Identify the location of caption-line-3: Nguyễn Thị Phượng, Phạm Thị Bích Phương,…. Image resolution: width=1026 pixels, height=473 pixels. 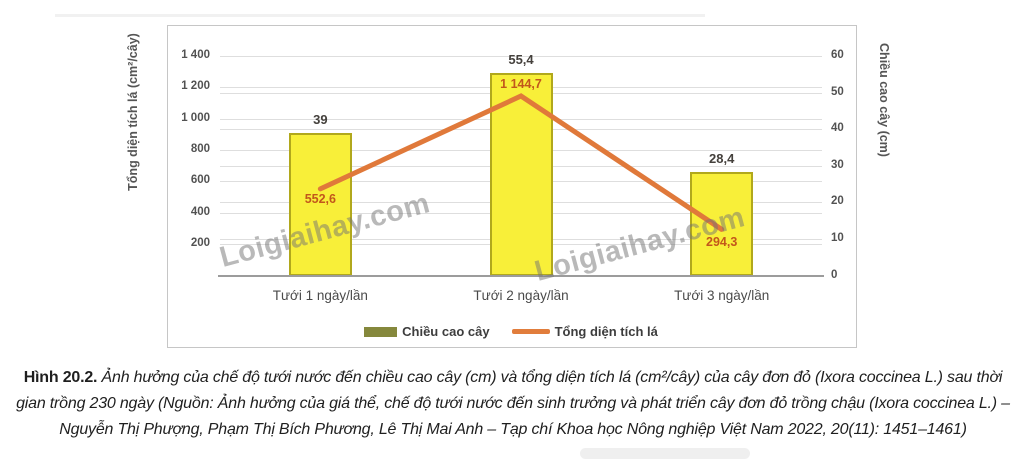
(513, 429).